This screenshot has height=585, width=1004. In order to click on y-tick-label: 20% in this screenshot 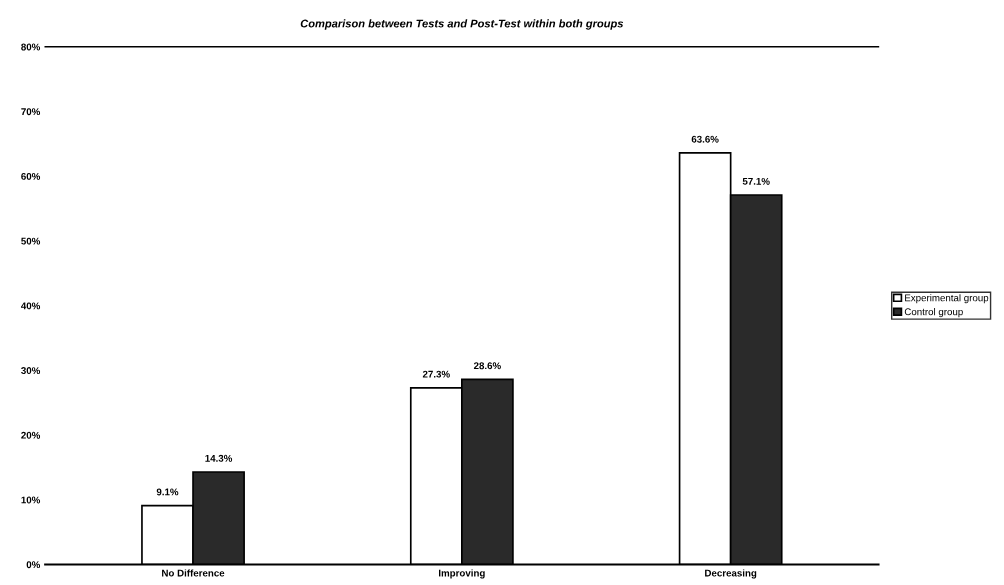, I will do `click(31, 435)`.